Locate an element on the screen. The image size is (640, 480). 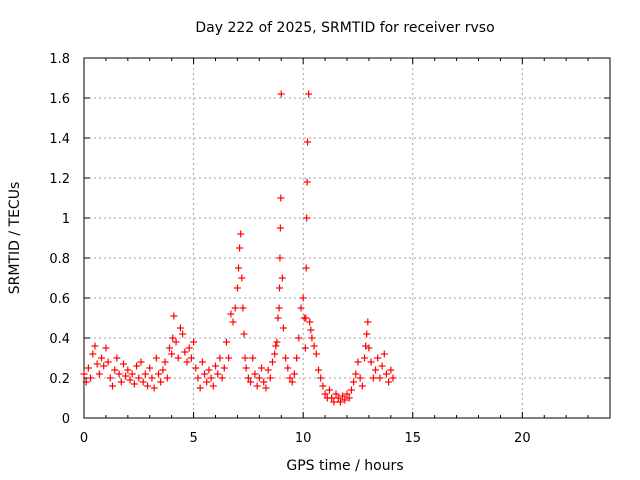
y-tick-label: 1.6 is located at coordinates (59, 99).